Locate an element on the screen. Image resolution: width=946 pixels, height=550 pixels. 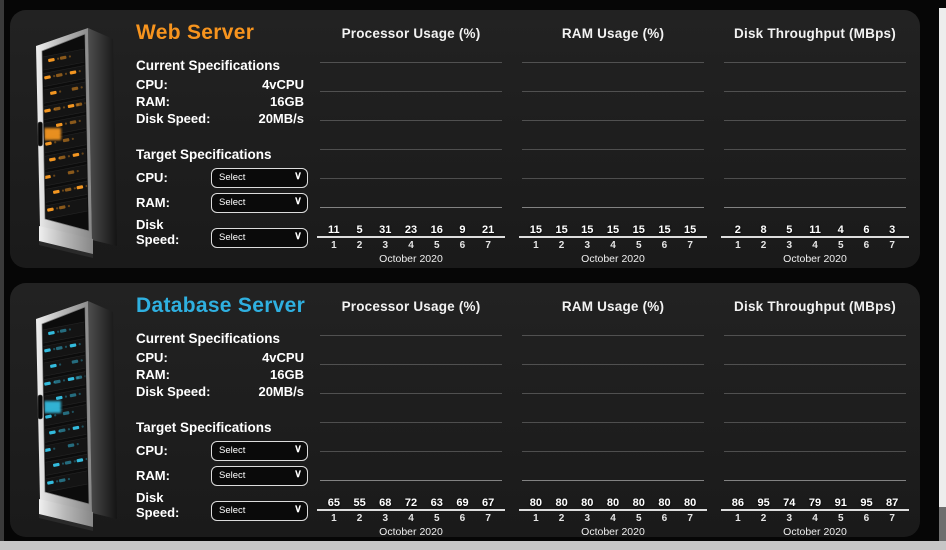
plot-area: 86 95 74 79 91 95 87 is located at coordinates (815, 423).